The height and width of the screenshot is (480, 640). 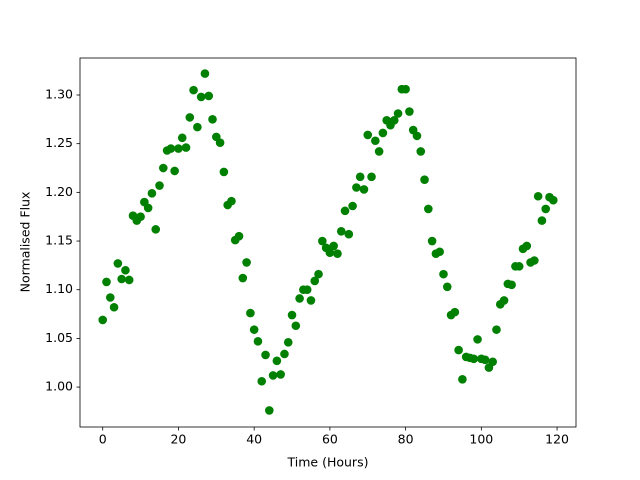 What do you see at coordinates (59, 142) in the screenshot?
I see `y-tick-label: 1.25` at bounding box center [59, 142].